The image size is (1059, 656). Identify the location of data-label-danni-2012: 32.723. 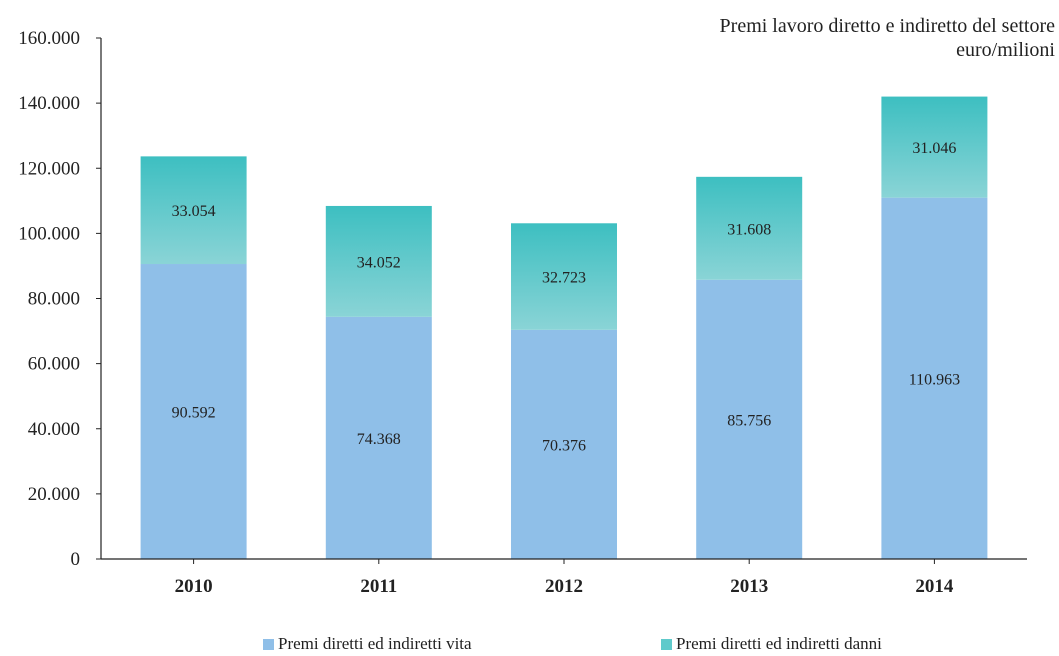
(564, 278).